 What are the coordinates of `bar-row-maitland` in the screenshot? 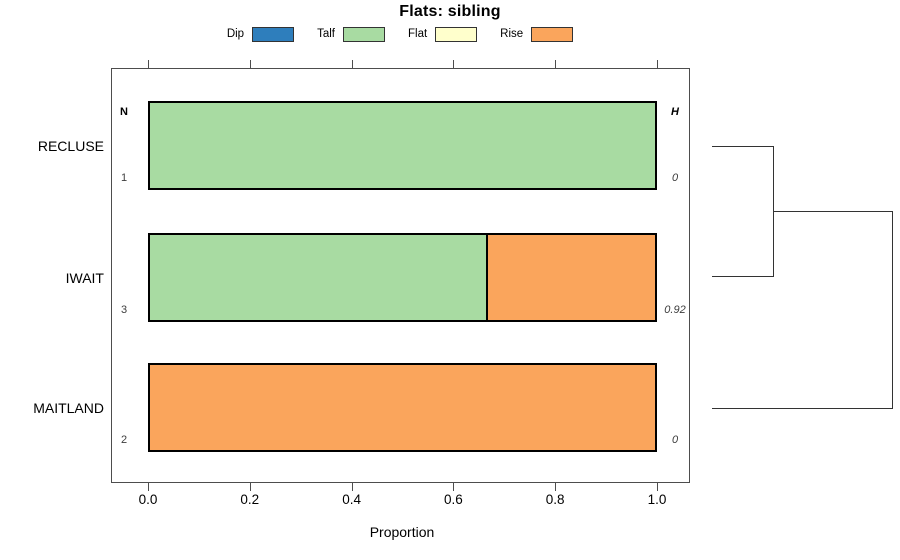 It's located at (402, 407).